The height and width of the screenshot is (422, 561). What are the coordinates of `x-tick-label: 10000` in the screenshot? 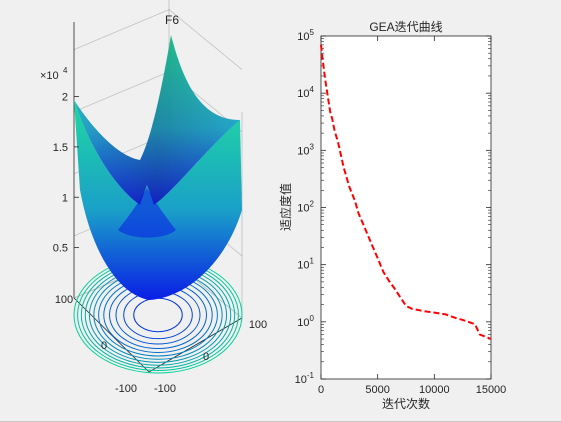 It's located at (434, 390).